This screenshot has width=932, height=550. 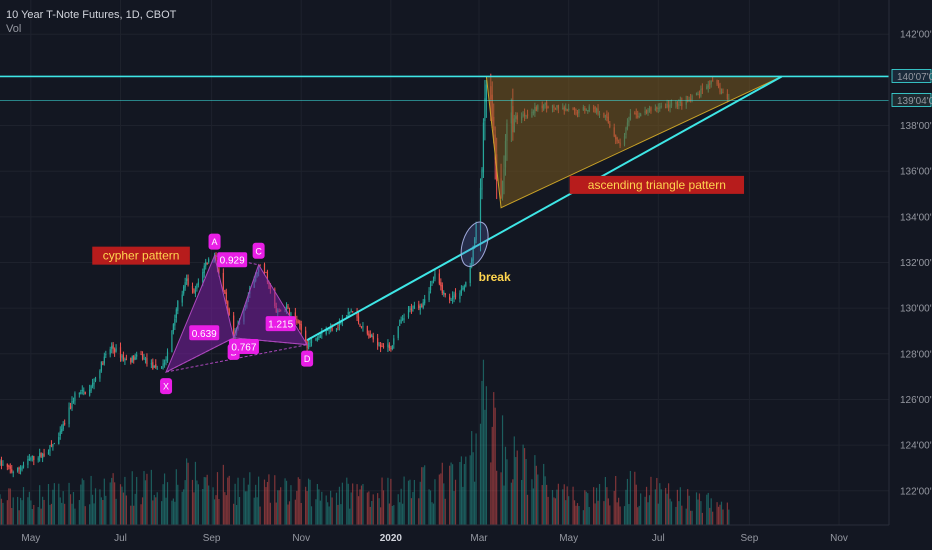 What do you see at coordinates (495, 277) in the screenshot?
I see `break-label: break` at bounding box center [495, 277].